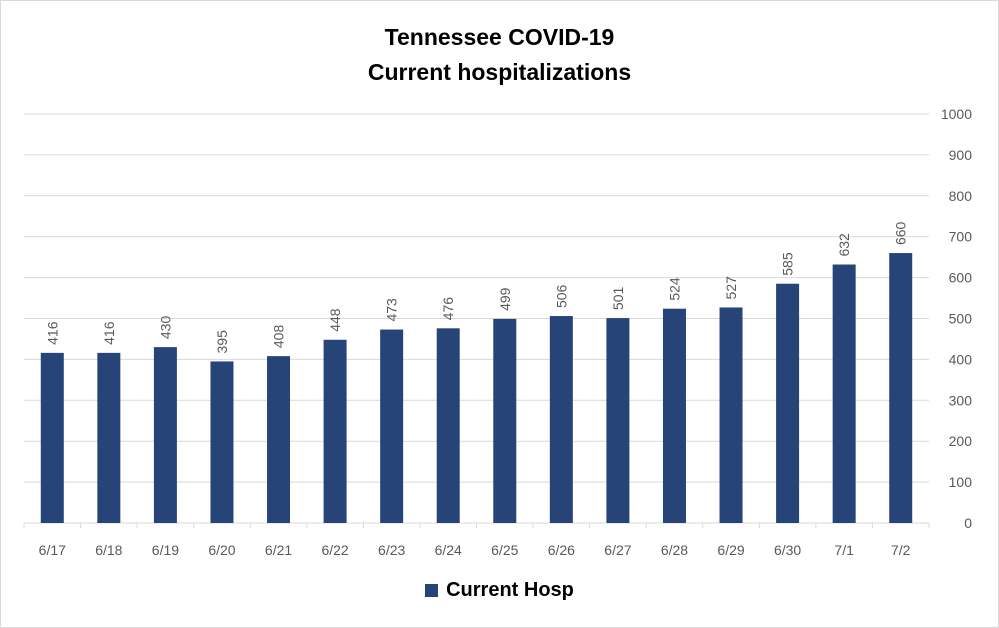 The image size is (999, 628). I want to click on x-tick-label: 7/1, so click(844, 550).